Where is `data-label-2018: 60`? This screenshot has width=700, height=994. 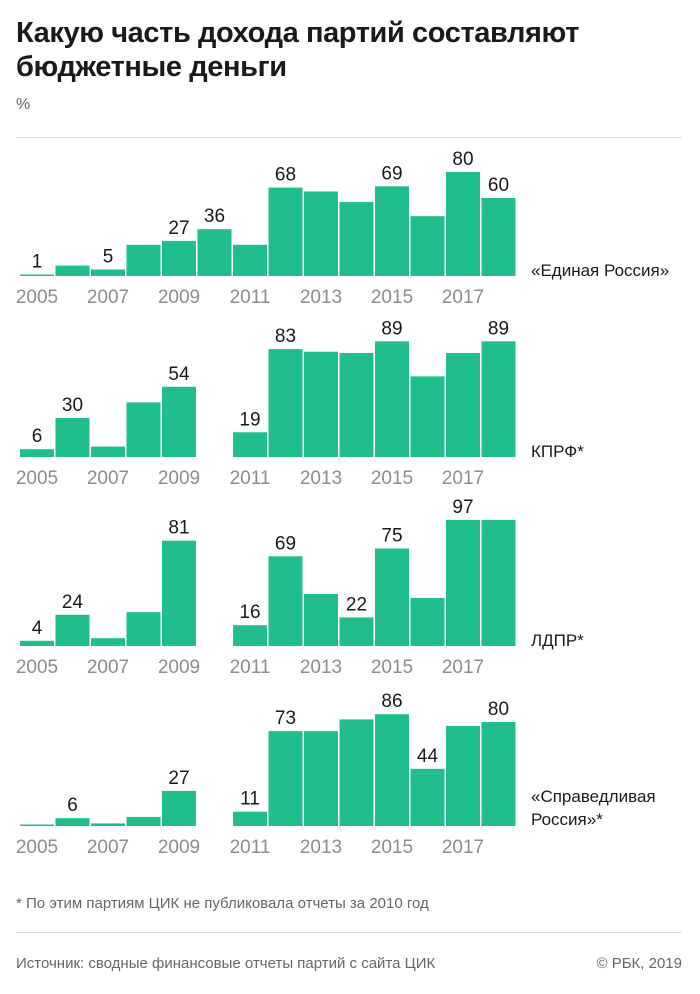
data-label-2018: 60 is located at coordinates (498, 185).